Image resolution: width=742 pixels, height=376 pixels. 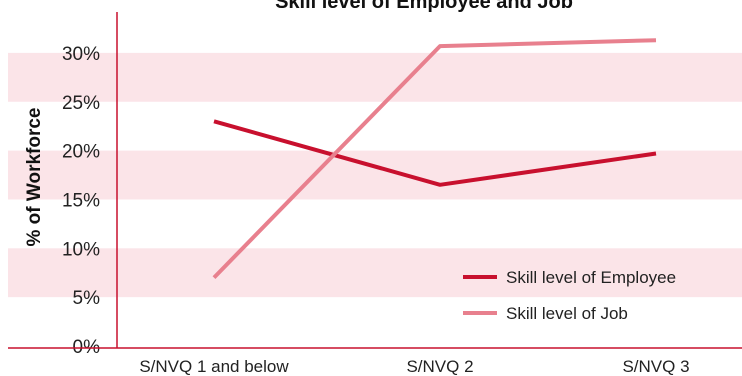 What do you see at coordinates (435, 153) in the screenshot?
I see `series-line-employee` at bounding box center [435, 153].